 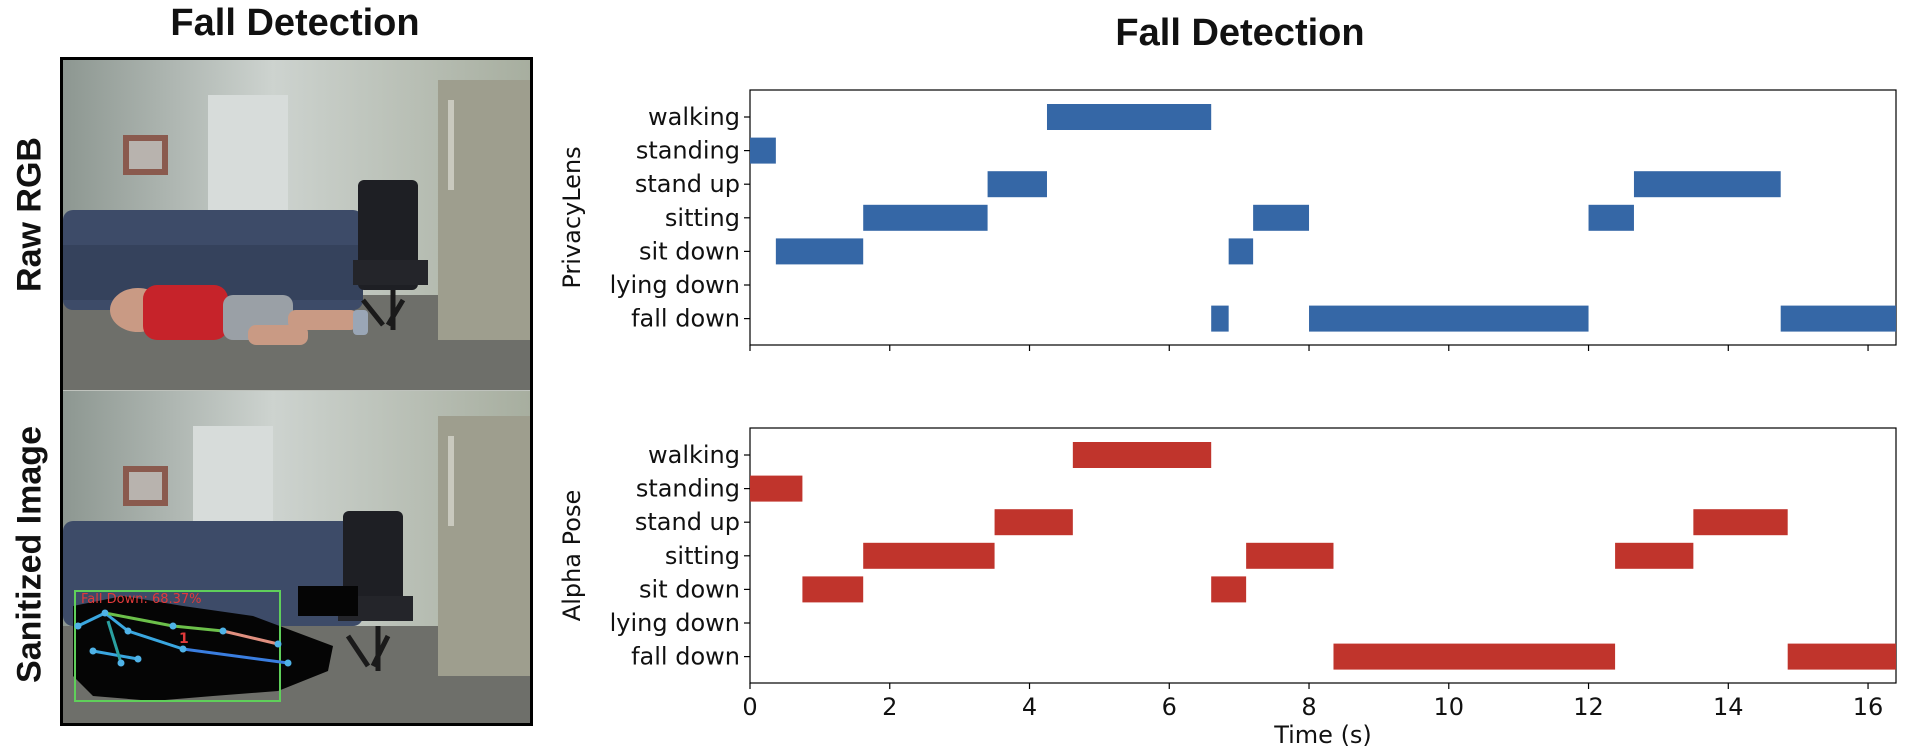 I want to click on person-torso, so click(x=185, y=312).